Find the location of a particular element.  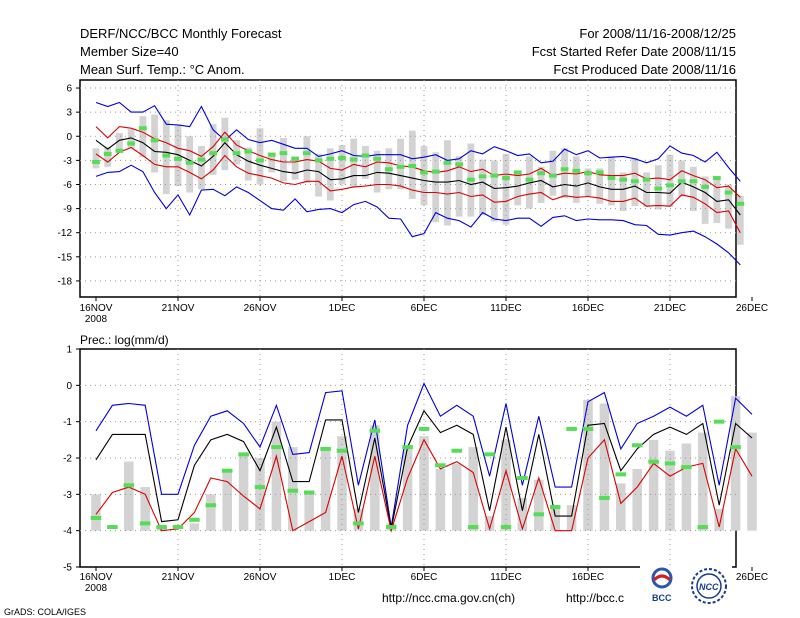

y-tick-label: -2 is located at coordinates (67, 459).